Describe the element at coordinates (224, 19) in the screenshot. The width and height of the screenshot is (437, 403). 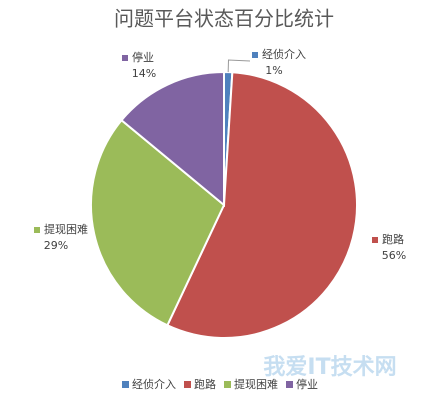
I see `chart-title: 问题平台状态百分比统计` at that location.